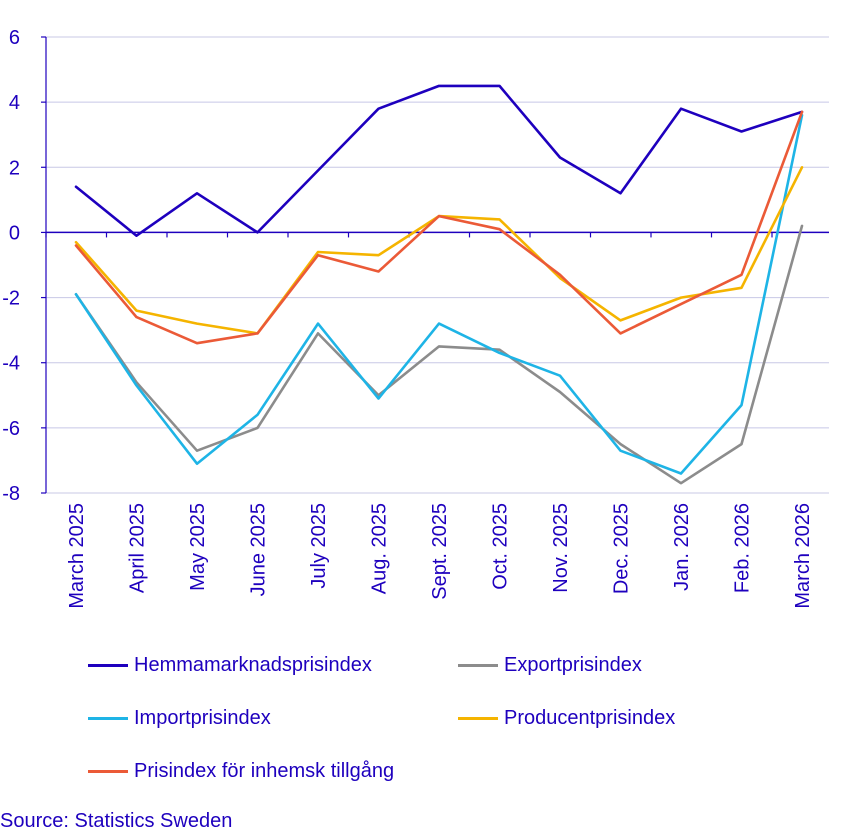 The width and height of the screenshot is (851, 835). Describe the element at coordinates (561, 548) in the screenshot. I see `x-tick-label: Nov. 2025` at that location.